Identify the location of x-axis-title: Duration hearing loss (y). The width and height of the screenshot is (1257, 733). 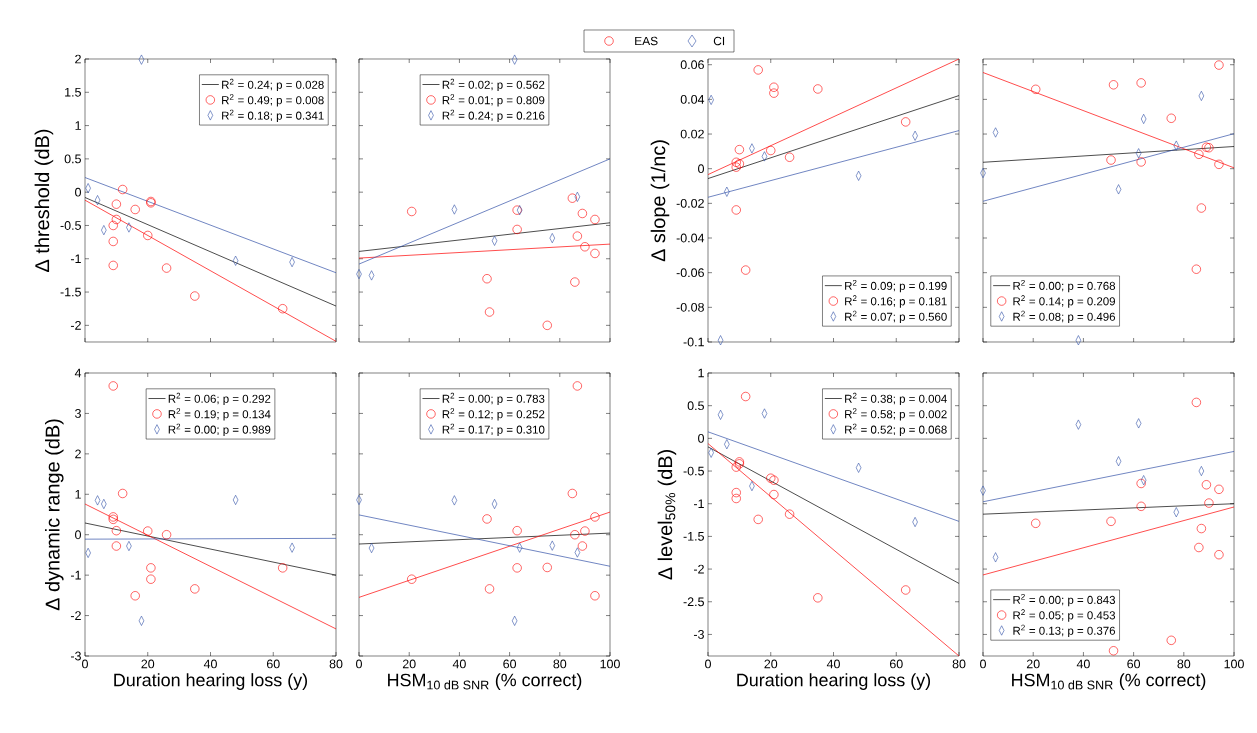
(834, 681).